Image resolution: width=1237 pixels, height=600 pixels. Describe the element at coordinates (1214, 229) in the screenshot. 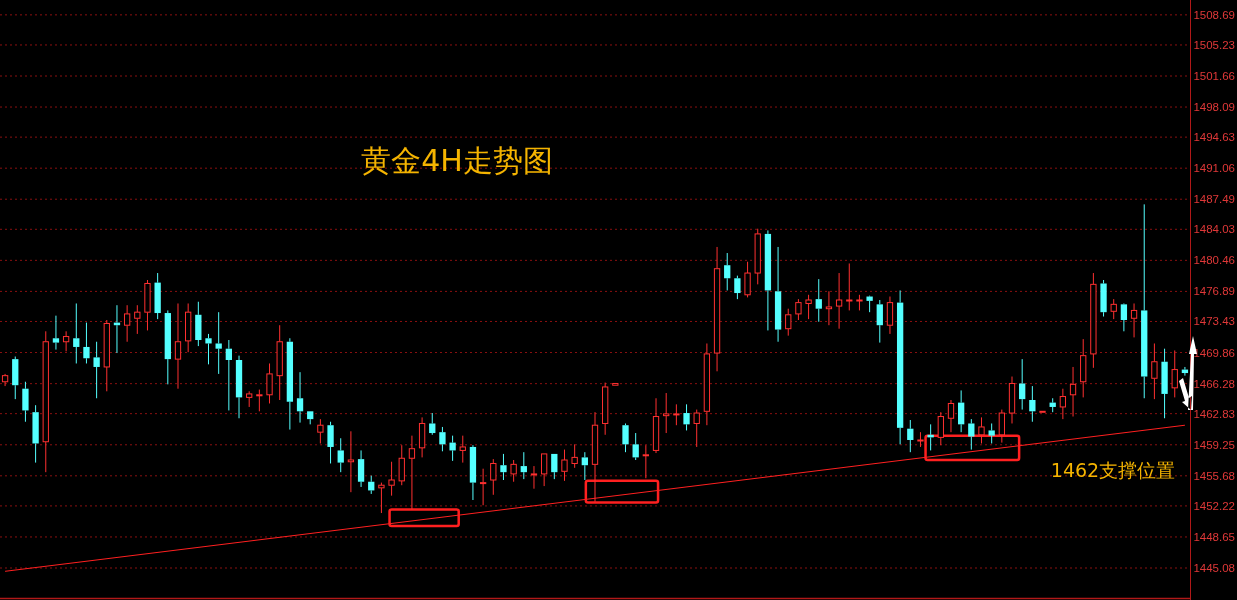

I see `y-tick-label: 1484.03` at that location.